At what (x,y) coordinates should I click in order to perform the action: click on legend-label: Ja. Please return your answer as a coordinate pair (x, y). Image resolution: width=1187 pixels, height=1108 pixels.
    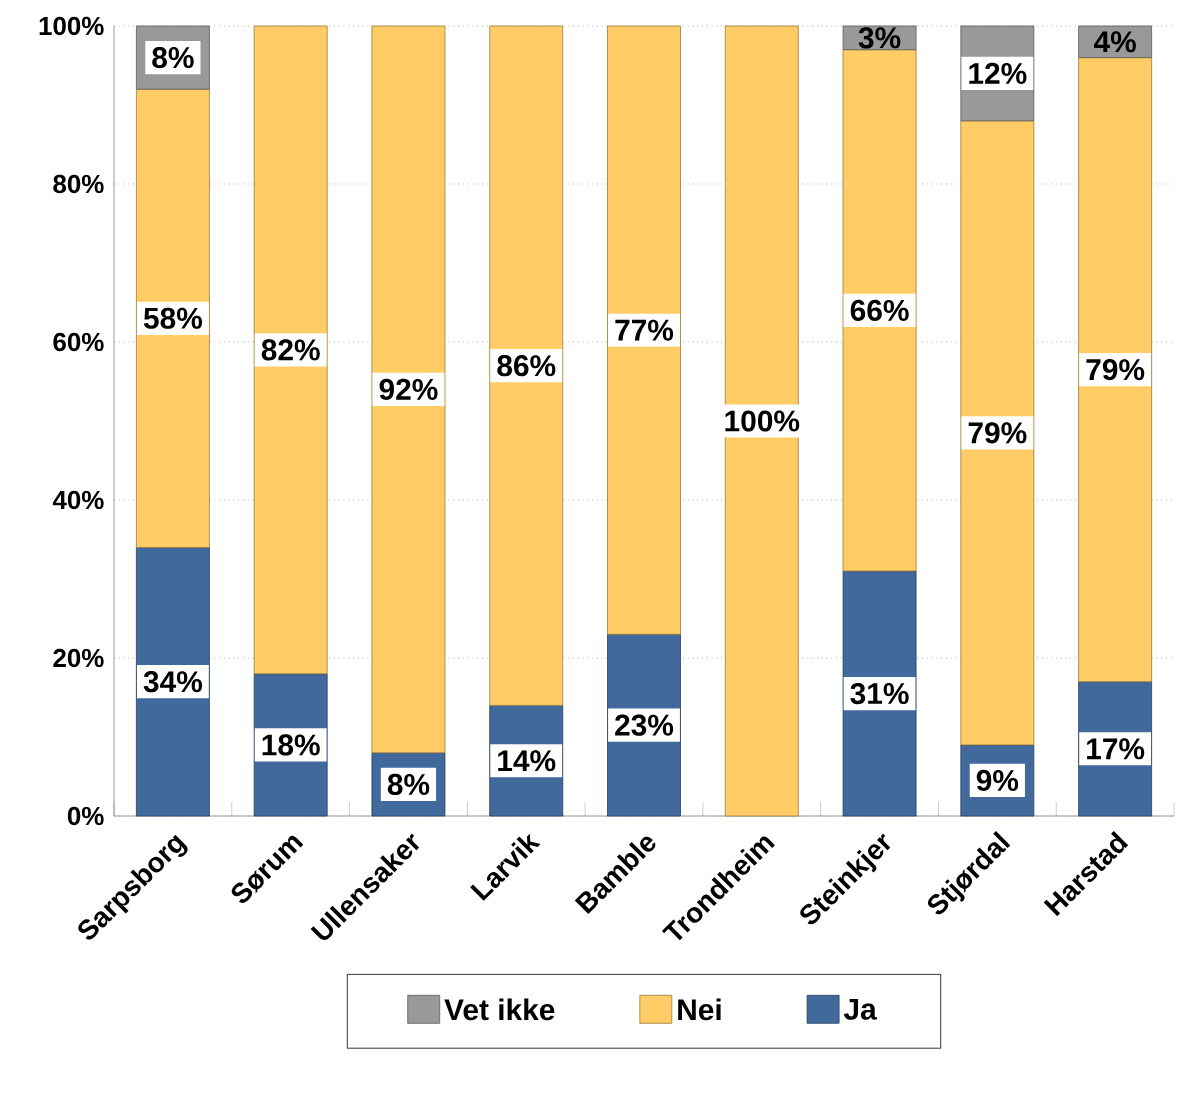
    Looking at the image, I should click on (860, 1009).